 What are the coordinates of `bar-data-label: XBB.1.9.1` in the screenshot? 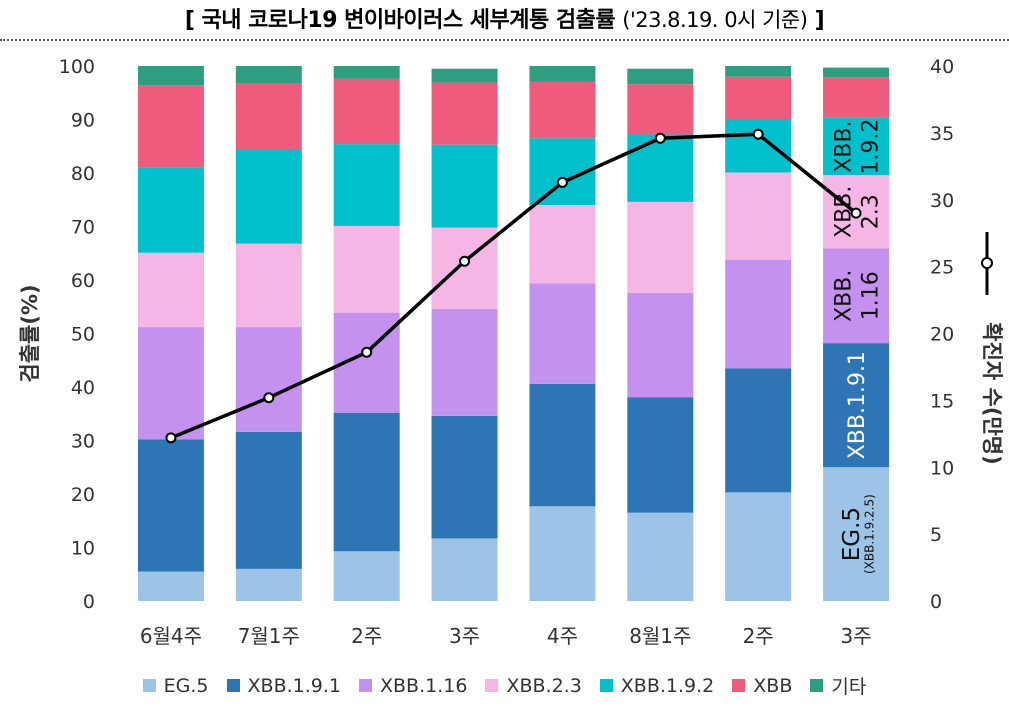 It's located at (857, 405).